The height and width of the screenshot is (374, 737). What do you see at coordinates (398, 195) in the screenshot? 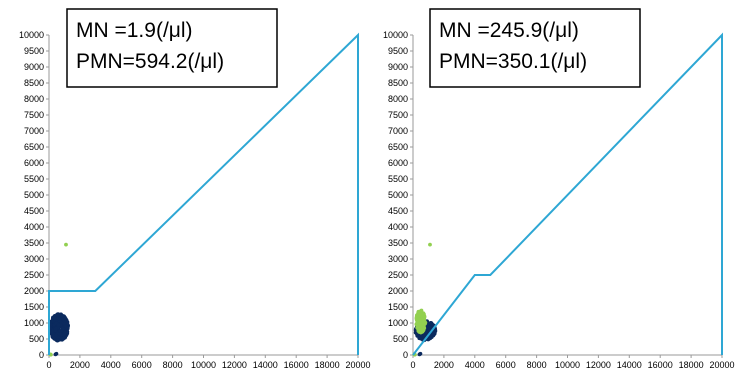
I see `y-tick-label: 5000` at bounding box center [398, 195].